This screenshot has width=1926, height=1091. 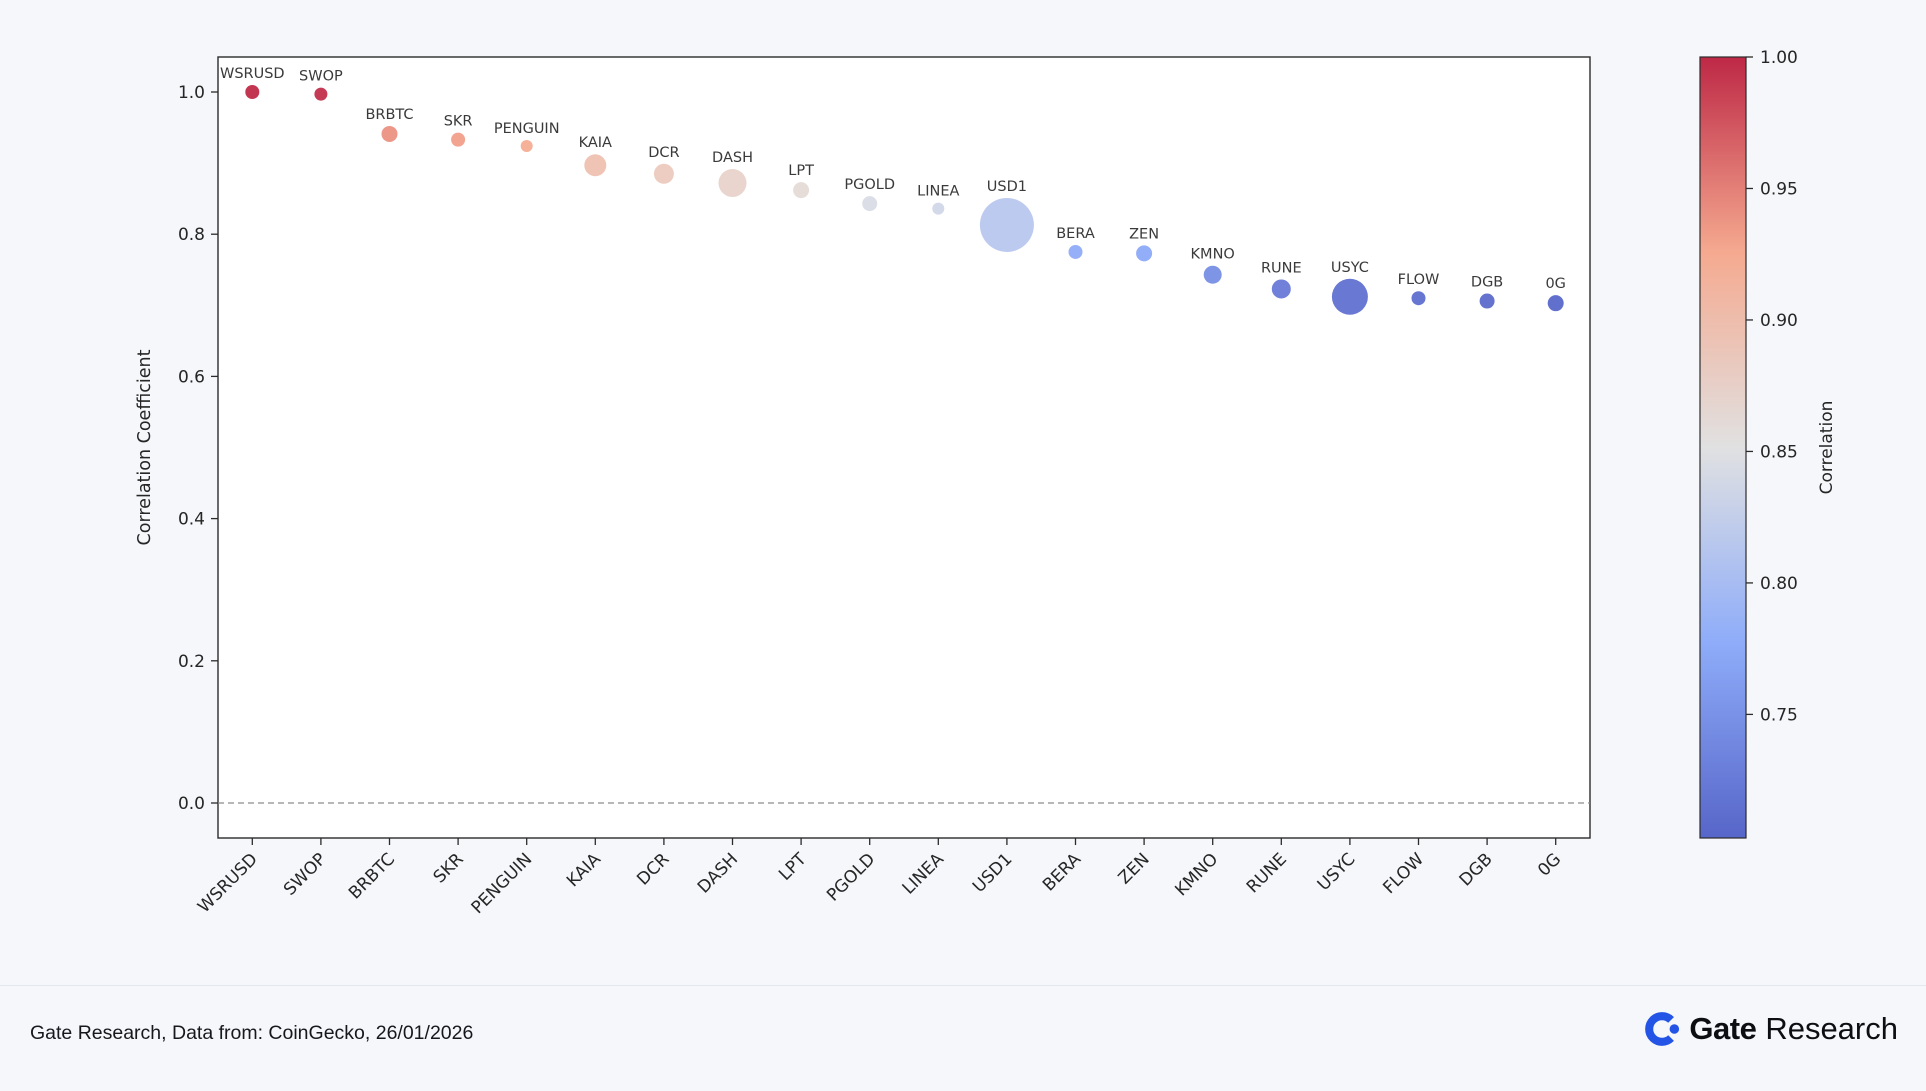 What do you see at coordinates (458, 139) in the screenshot?
I see `bubble-SKR` at bounding box center [458, 139].